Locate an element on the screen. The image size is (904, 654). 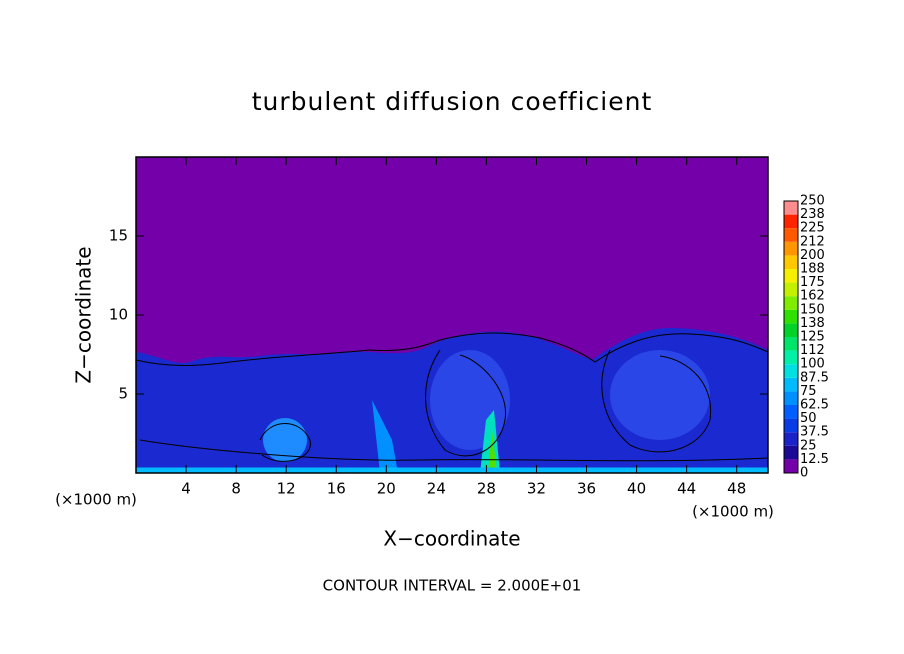
colorbar-label: 12.5 is located at coordinates (814, 459).